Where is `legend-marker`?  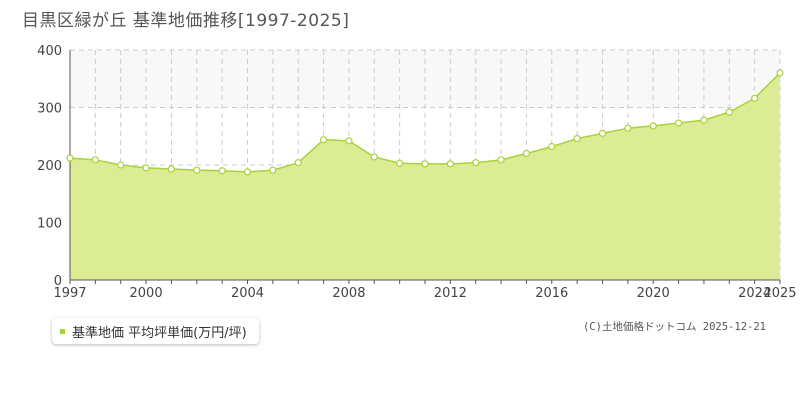
legend-marker is located at coordinates (62, 331).